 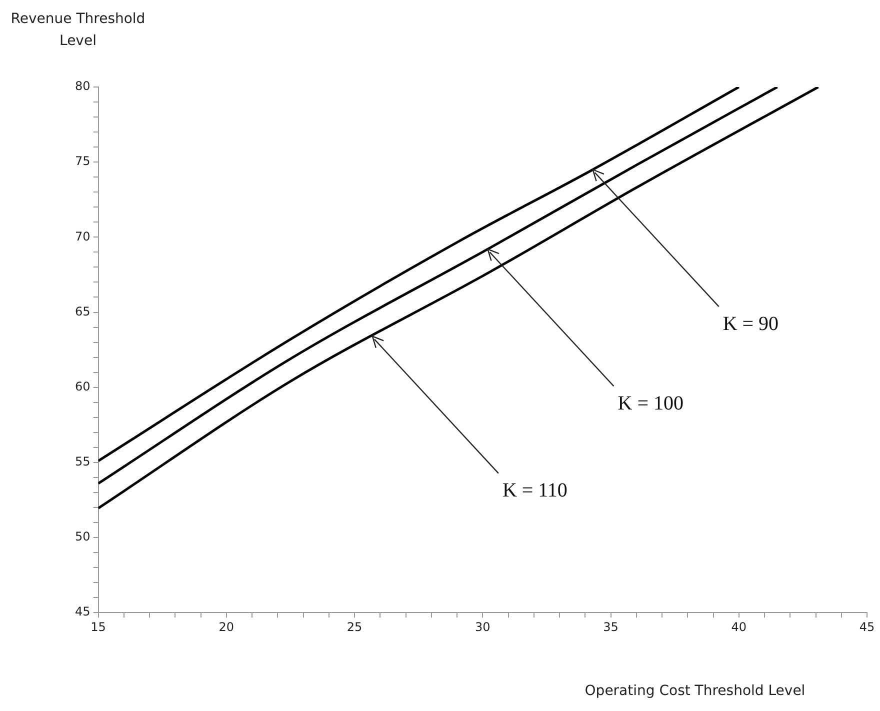 I want to click on y-tick-label: 75, so click(x=82, y=161).